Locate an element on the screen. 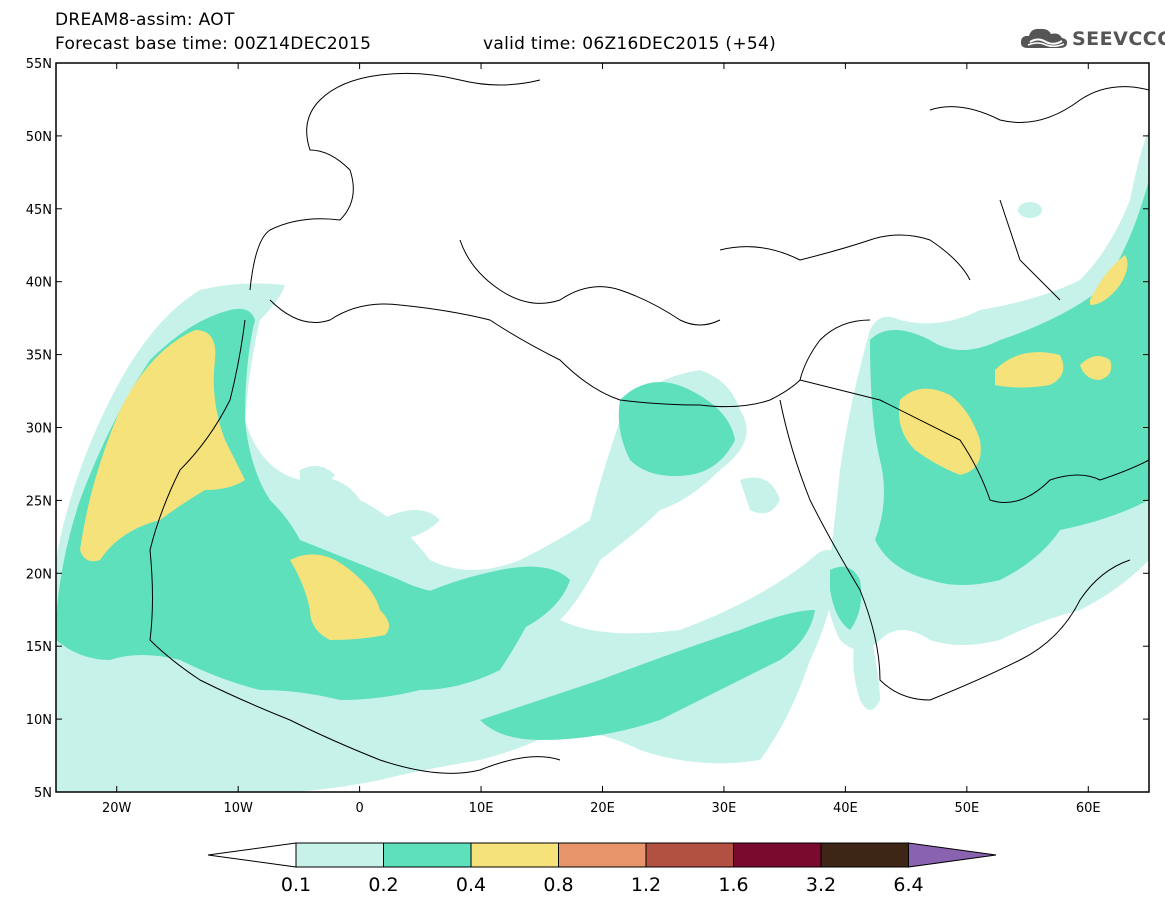  lat-label: 35N is located at coordinates (39, 356).